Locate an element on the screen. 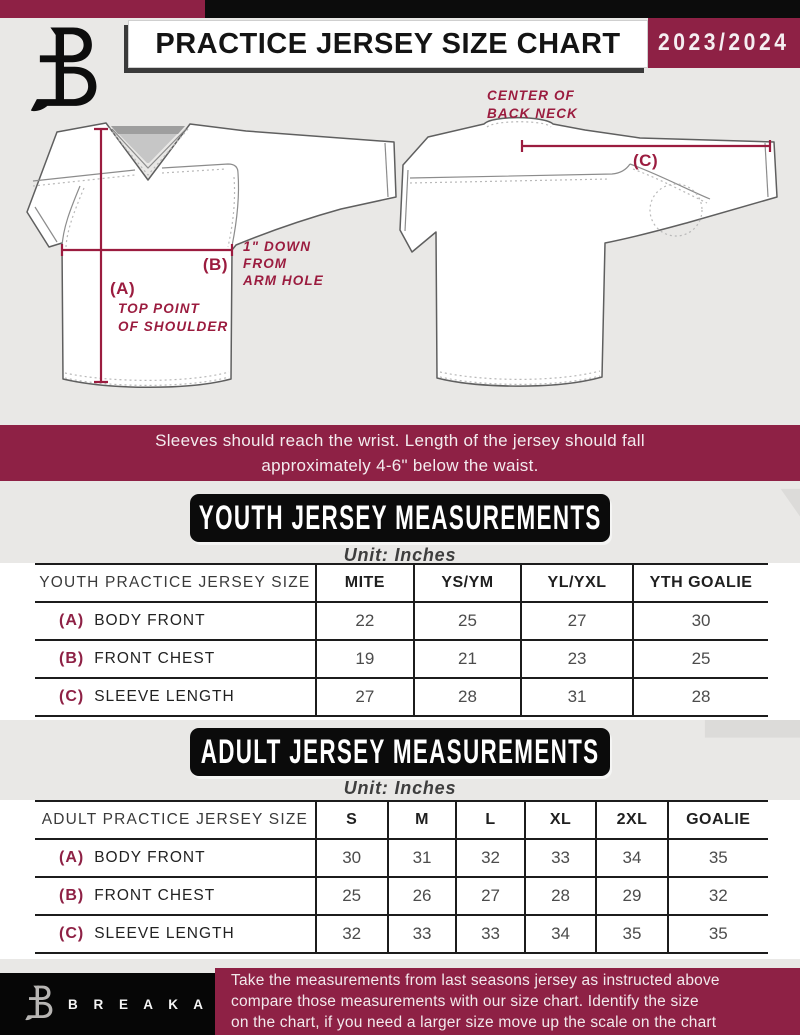 Image resolution: width=800 pixels, height=1035 pixels. adult-table-header-row: ADULT PRACTICE JERSEY SIZE S M L XL 2XL GOALIE is located at coordinates (401, 820).